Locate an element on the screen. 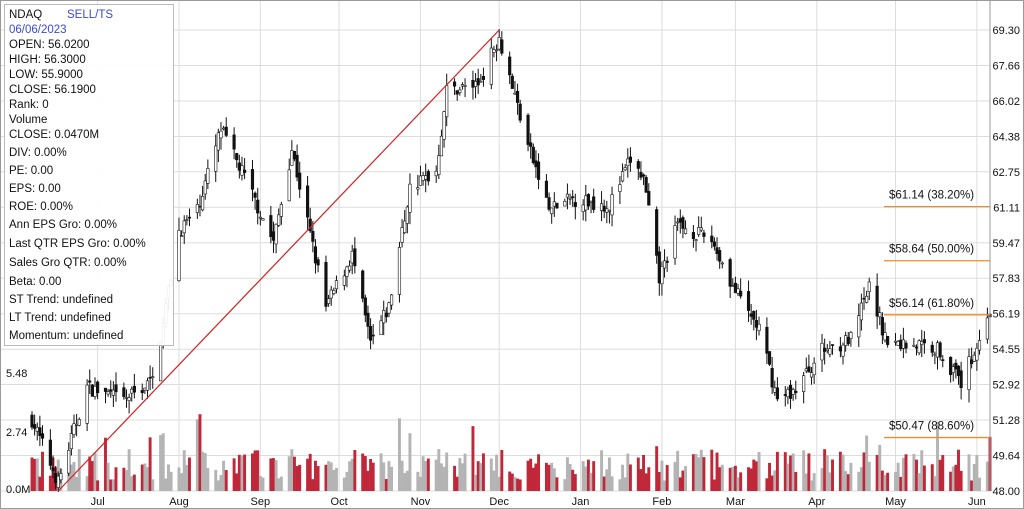  info-sales-gro: Sales Gro QTR: 0.00% is located at coordinates (68, 263).